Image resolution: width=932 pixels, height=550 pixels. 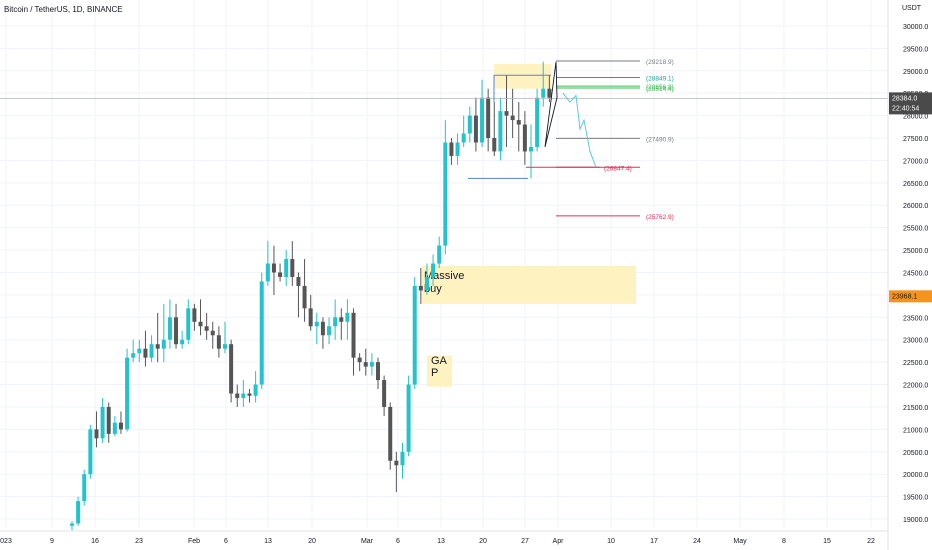 What do you see at coordinates (660, 139) in the screenshot?
I see `level-label: (27490.9)` at bounding box center [660, 139].